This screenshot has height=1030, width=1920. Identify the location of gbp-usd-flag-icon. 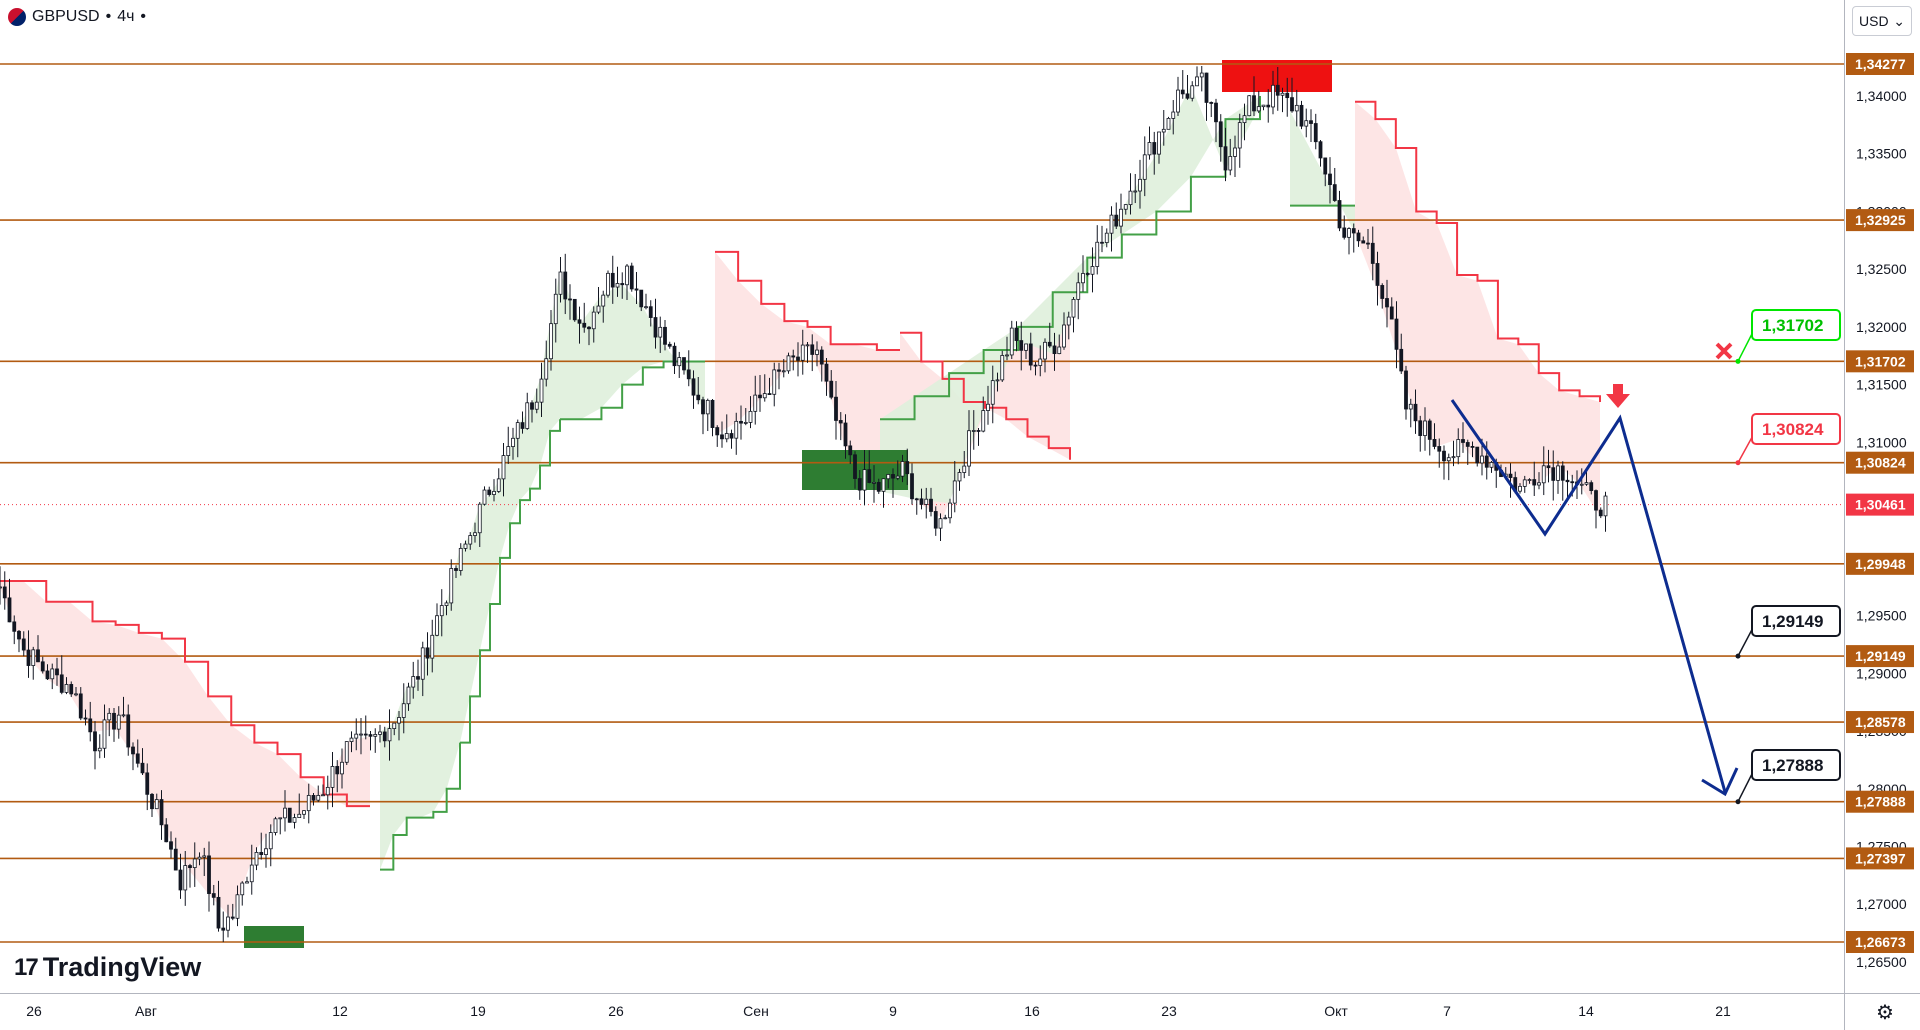
(17, 17).